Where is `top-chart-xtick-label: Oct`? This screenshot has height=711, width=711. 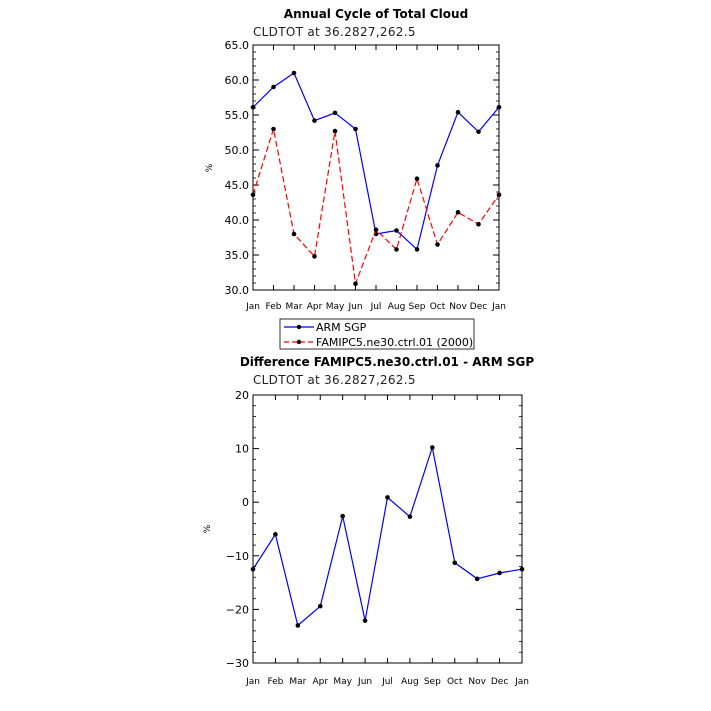 top-chart-xtick-label: Oct is located at coordinates (438, 307).